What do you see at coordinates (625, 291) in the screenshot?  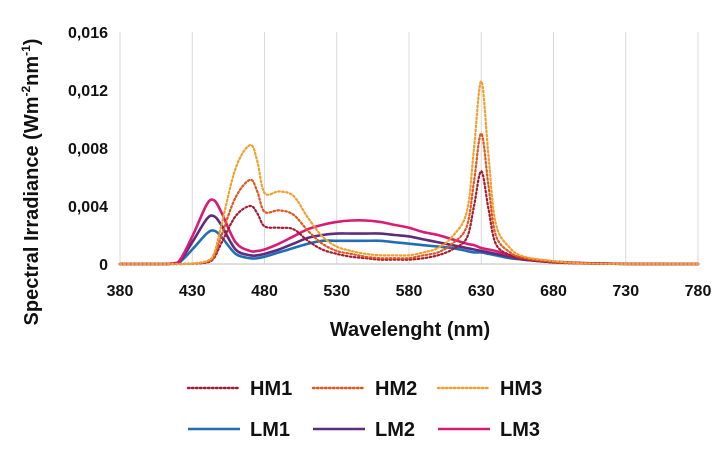 I see `x-tick-label: 730` at bounding box center [625, 291].